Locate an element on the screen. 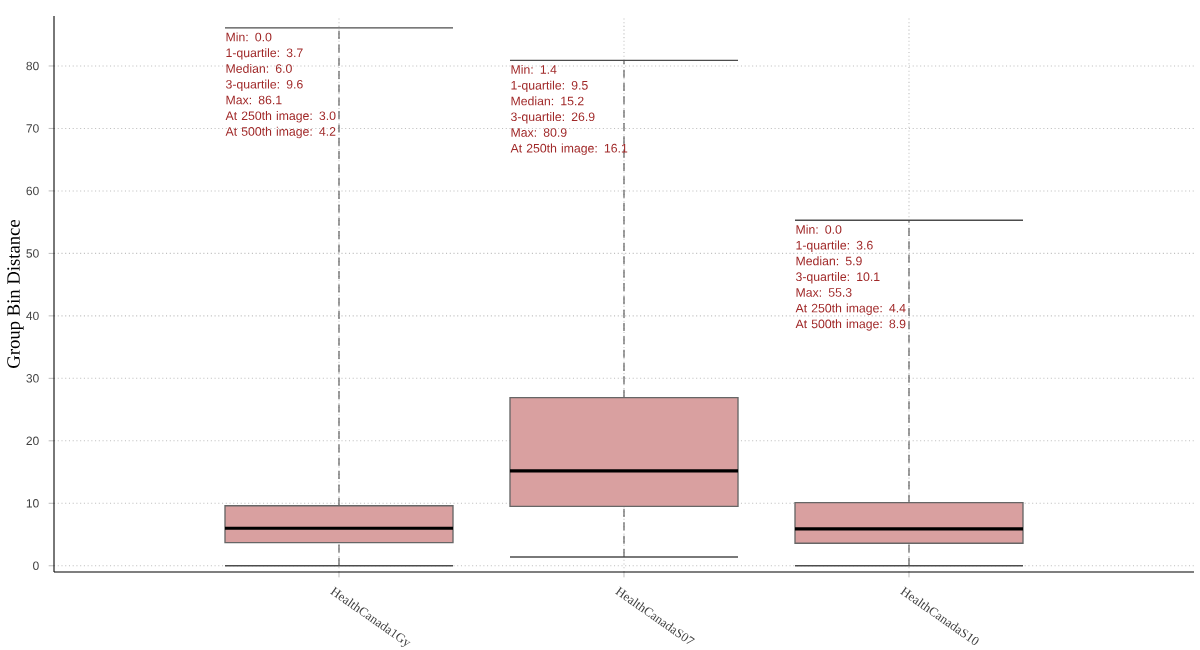 This screenshot has width=1200, height=650. y-axis-title: Group Bin Distance is located at coordinates (15, 294).